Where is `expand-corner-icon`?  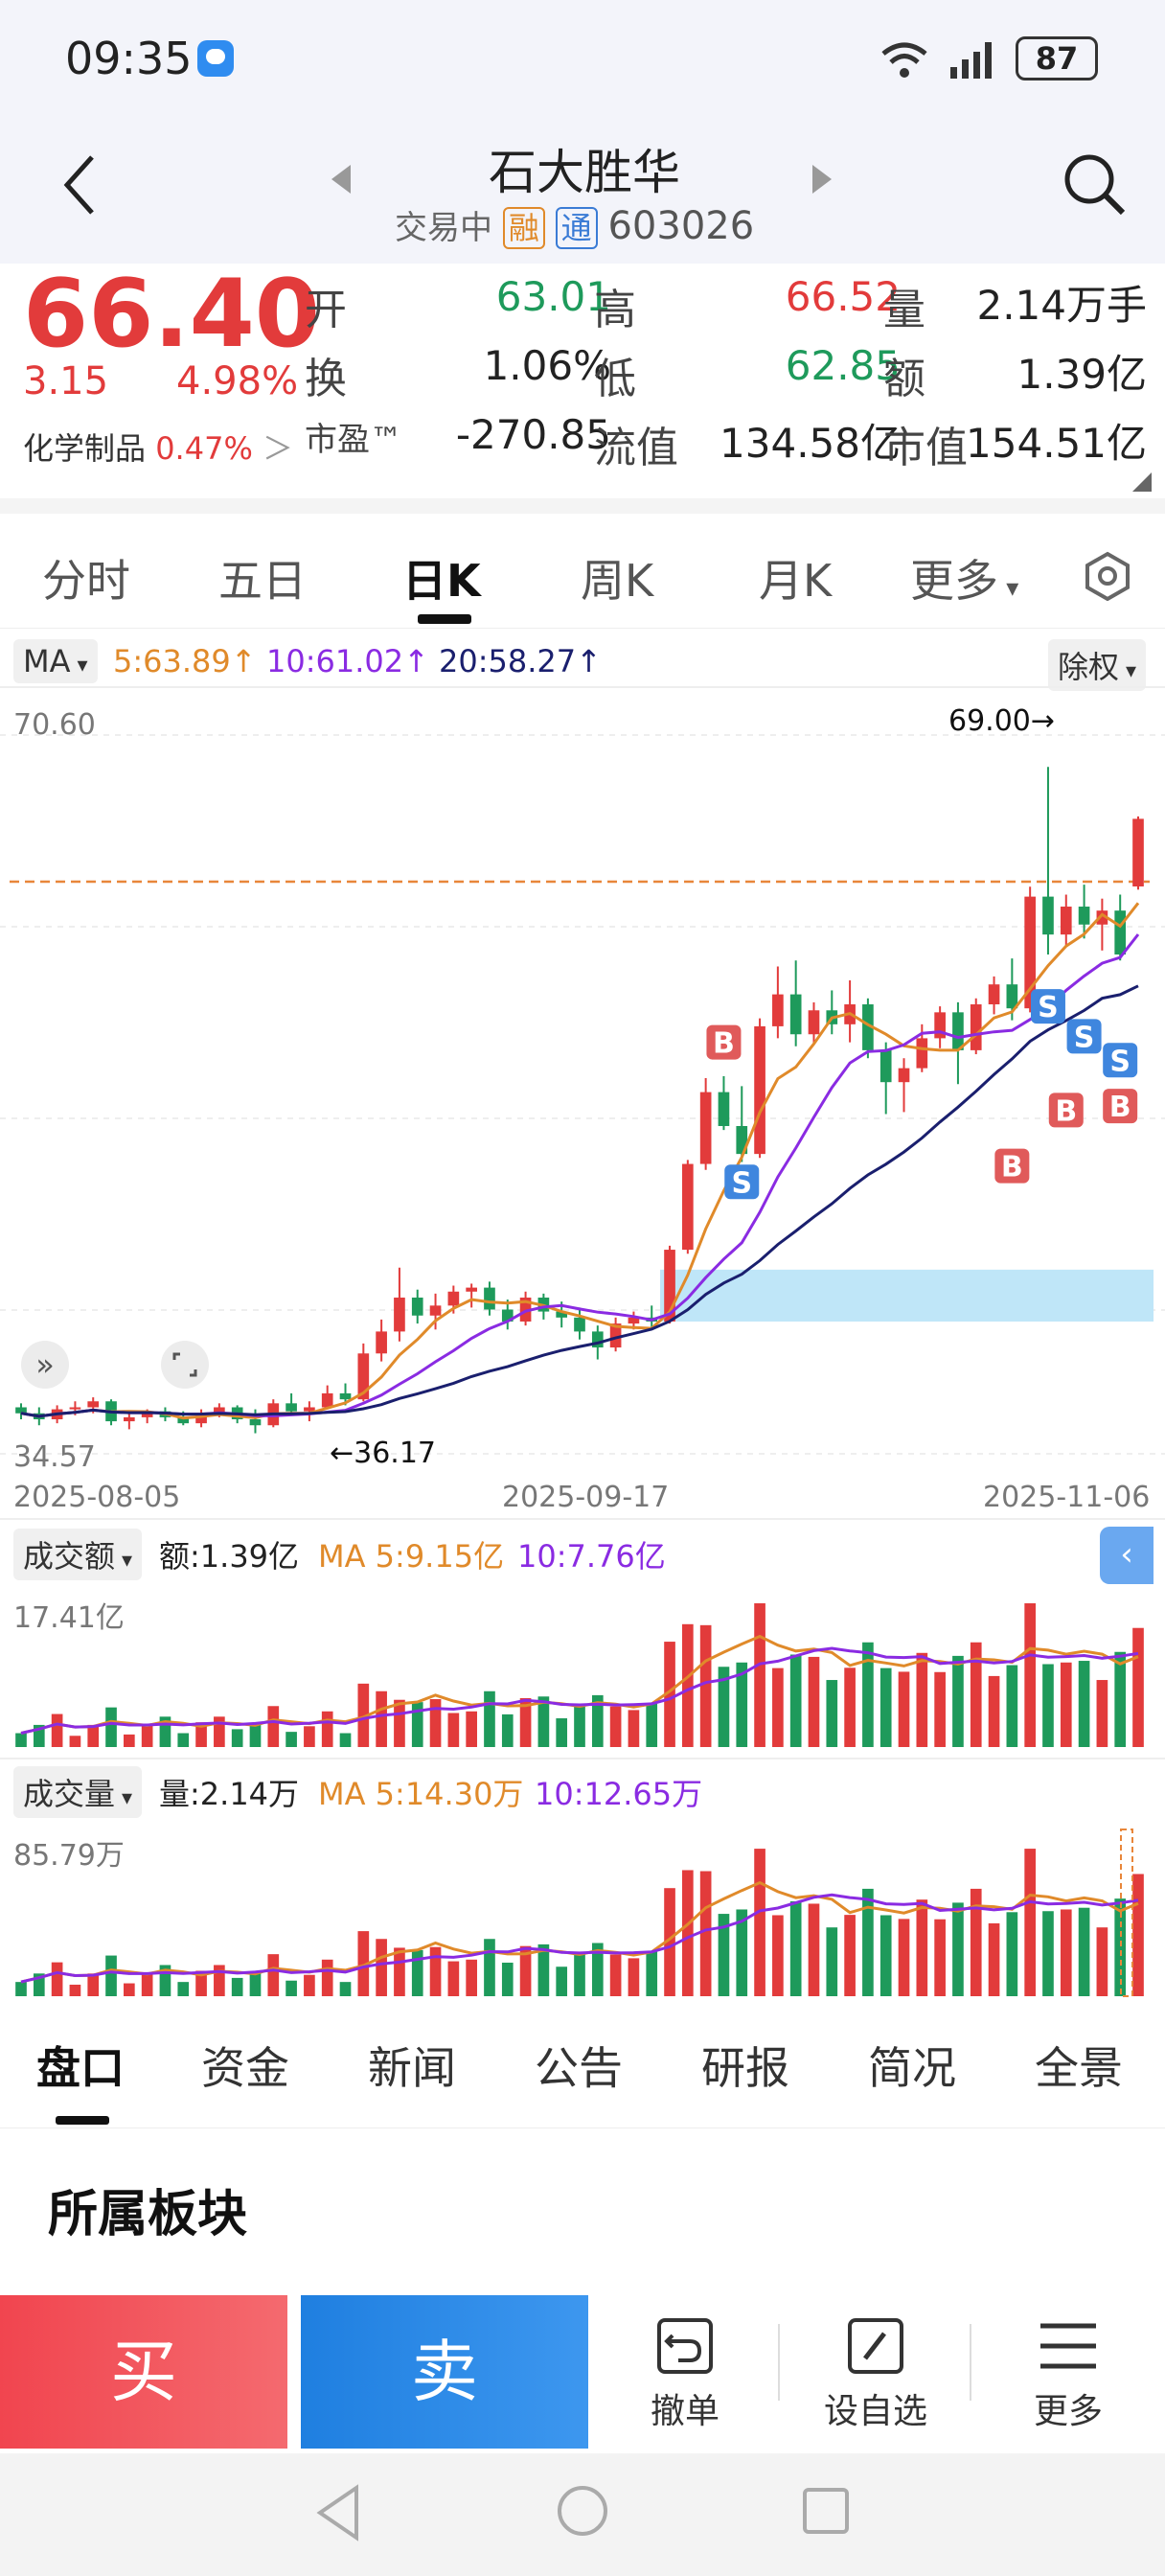
expand-corner-icon is located at coordinates (1142, 482).